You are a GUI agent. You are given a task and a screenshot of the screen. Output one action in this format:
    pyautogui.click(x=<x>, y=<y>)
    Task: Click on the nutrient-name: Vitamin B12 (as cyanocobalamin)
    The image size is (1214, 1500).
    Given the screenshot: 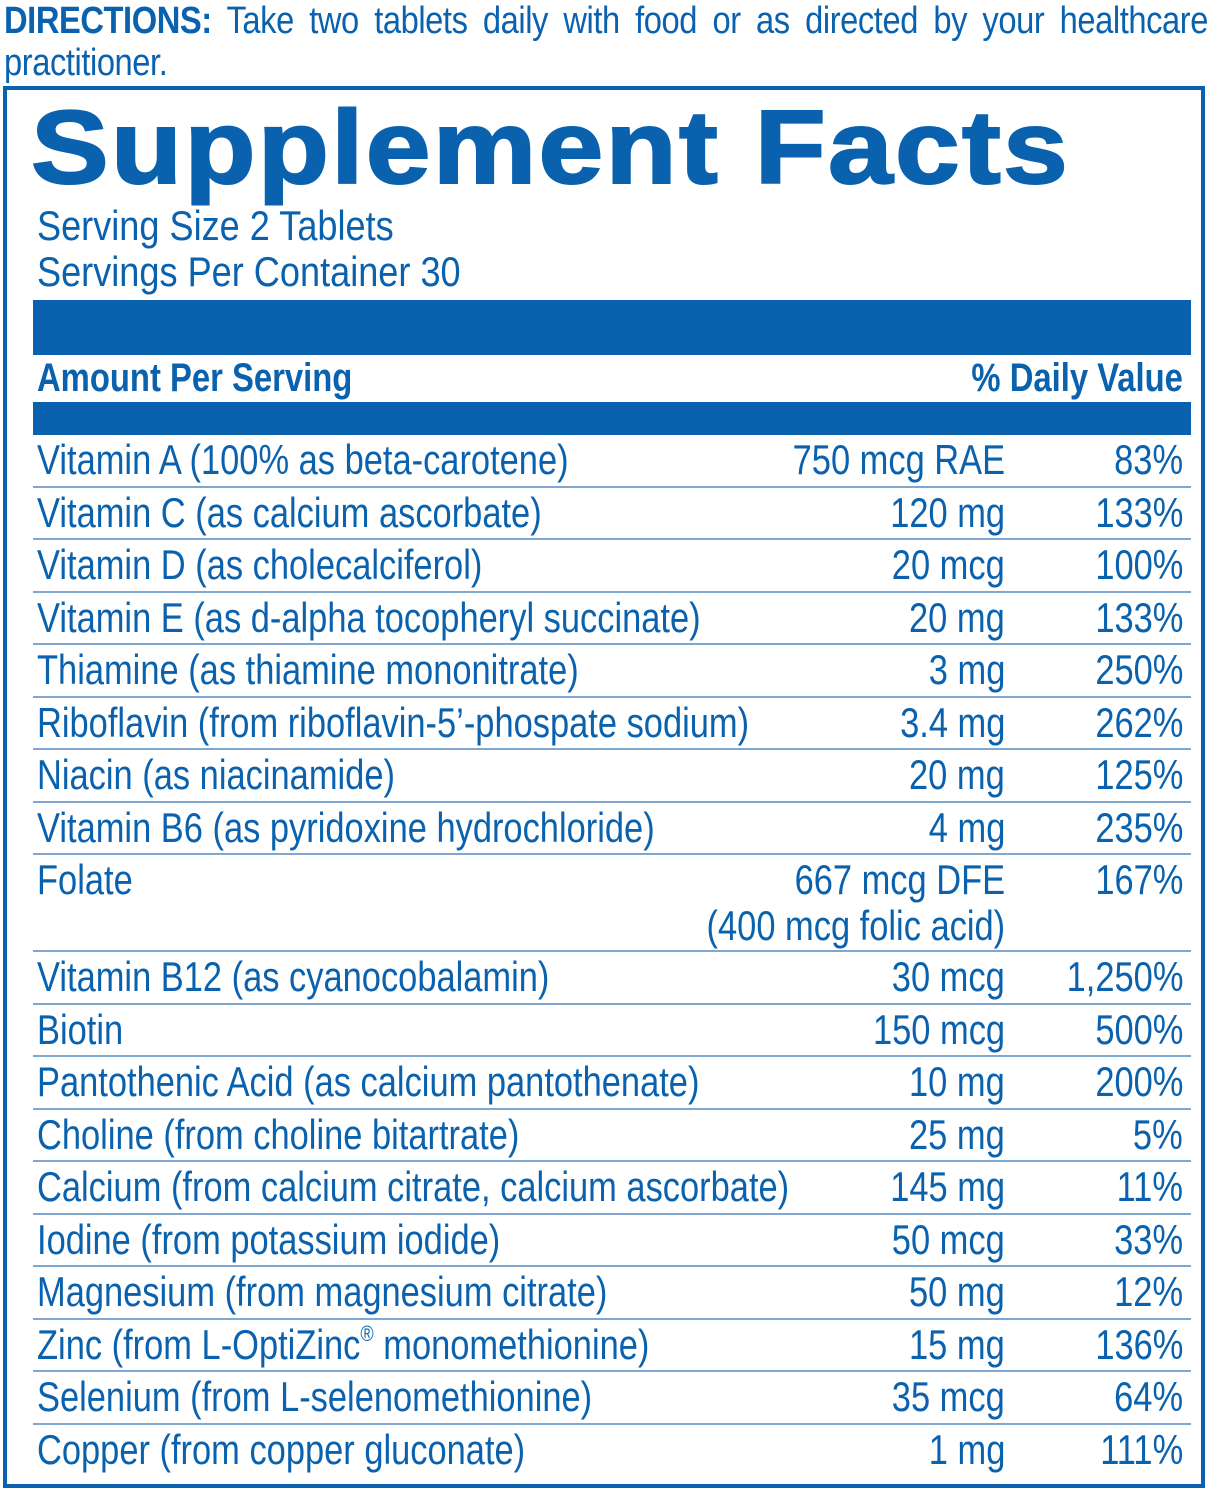 What is the action you would take?
    pyautogui.click(x=293, y=976)
    